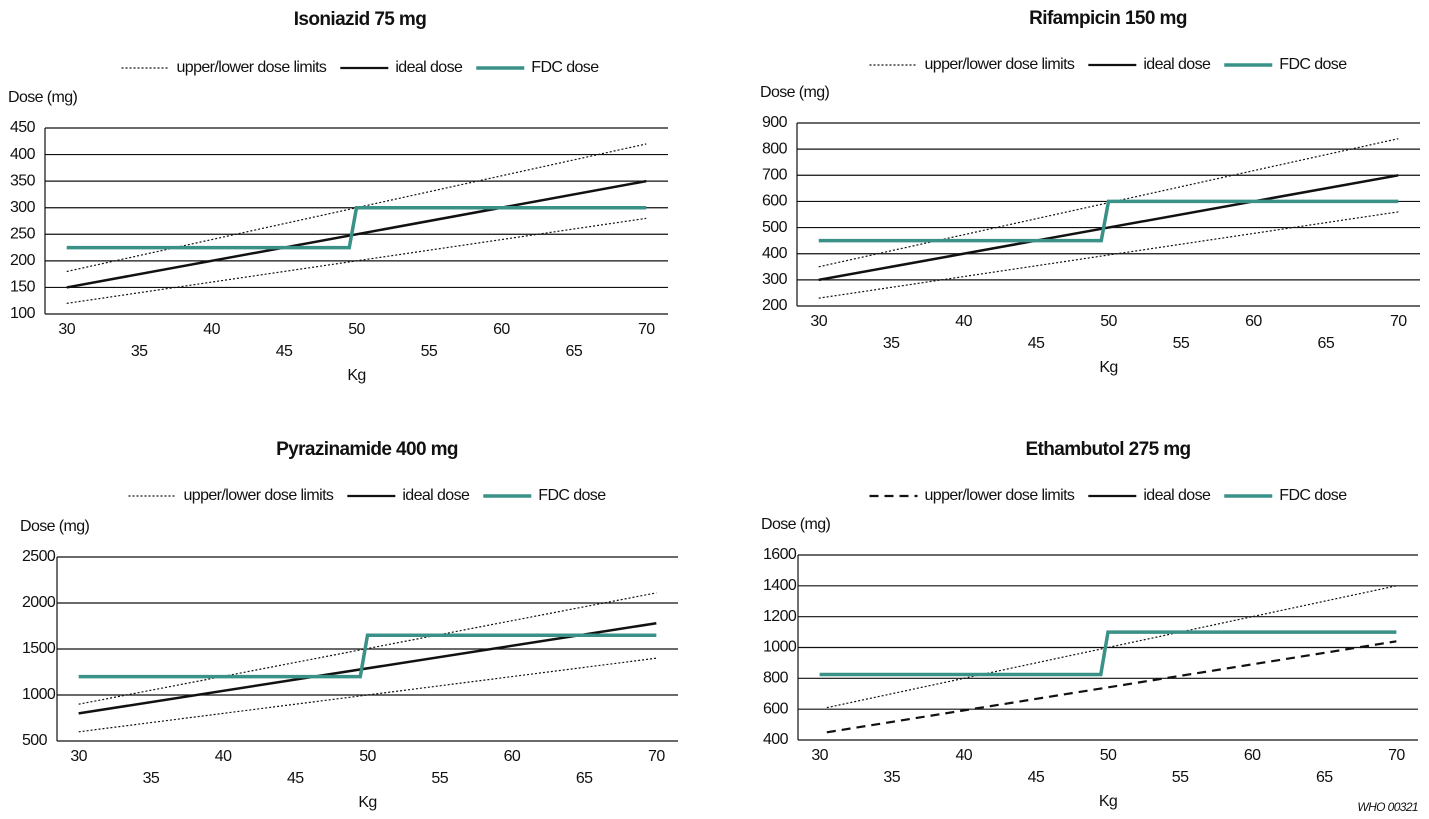  I want to click on y-tick-label: 700, so click(775, 175).